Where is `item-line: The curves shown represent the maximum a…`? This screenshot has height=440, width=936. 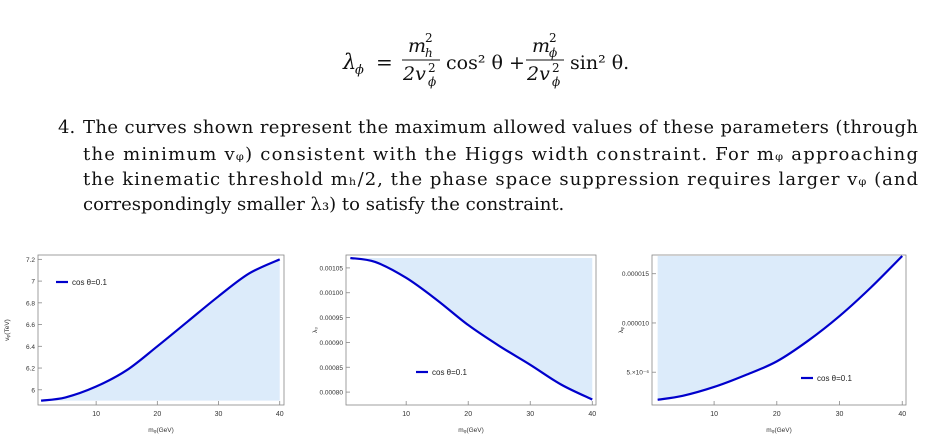
item-line: The curves shown represent the maximum a… is located at coordinates (500, 127).